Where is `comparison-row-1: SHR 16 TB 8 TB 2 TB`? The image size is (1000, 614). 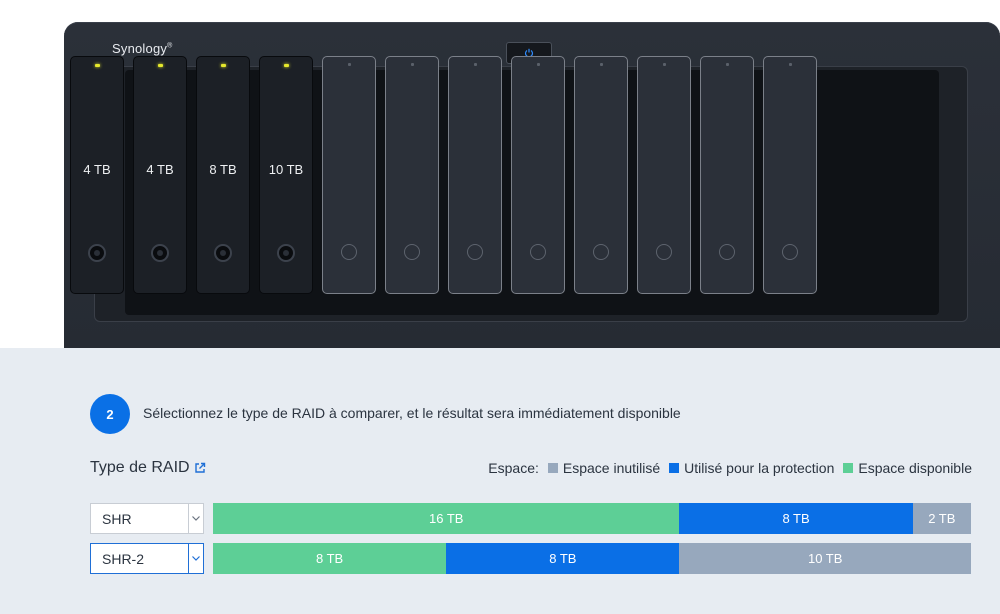
comparison-row-1: SHR 16 TB 8 TB 2 TB is located at coordinates (531, 518).